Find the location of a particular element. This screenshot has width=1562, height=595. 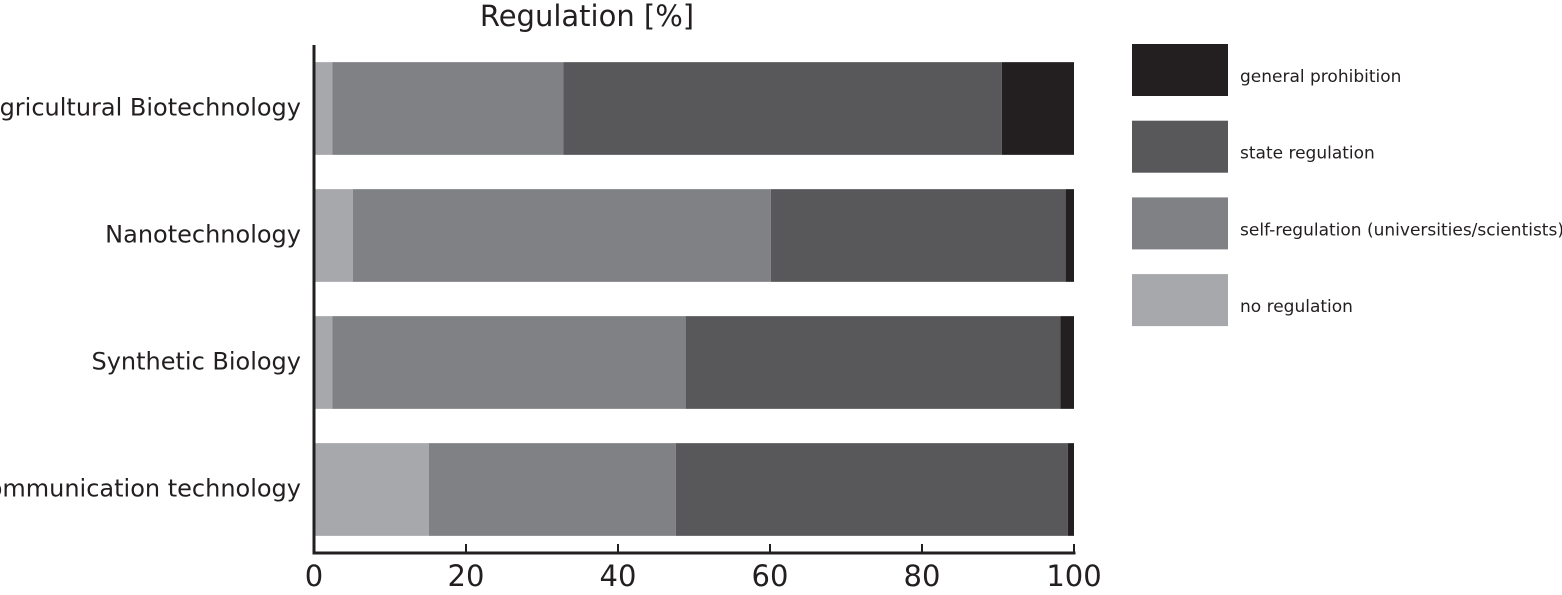

x-tick-label: 20 is located at coordinates (466, 576).